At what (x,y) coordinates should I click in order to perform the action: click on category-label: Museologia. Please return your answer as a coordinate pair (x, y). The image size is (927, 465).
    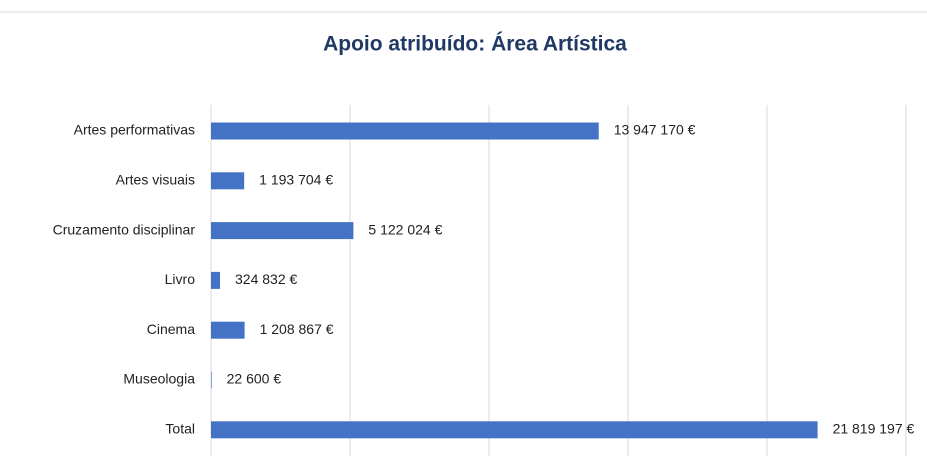
    Looking at the image, I should click on (159, 379).